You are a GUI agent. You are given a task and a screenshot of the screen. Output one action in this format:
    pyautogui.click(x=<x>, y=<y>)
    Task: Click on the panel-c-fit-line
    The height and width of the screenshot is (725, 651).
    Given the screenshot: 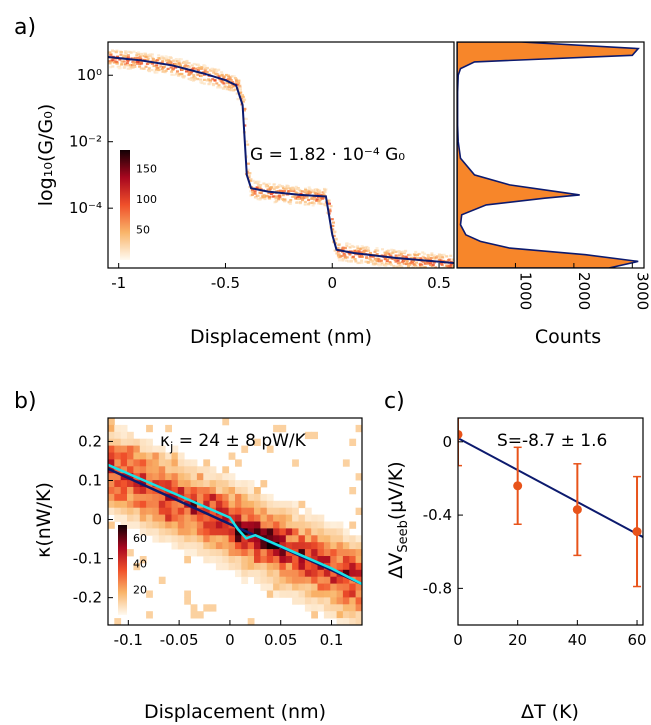 What is the action you would take?
    pyautogui.click(x=550, y=487)
    